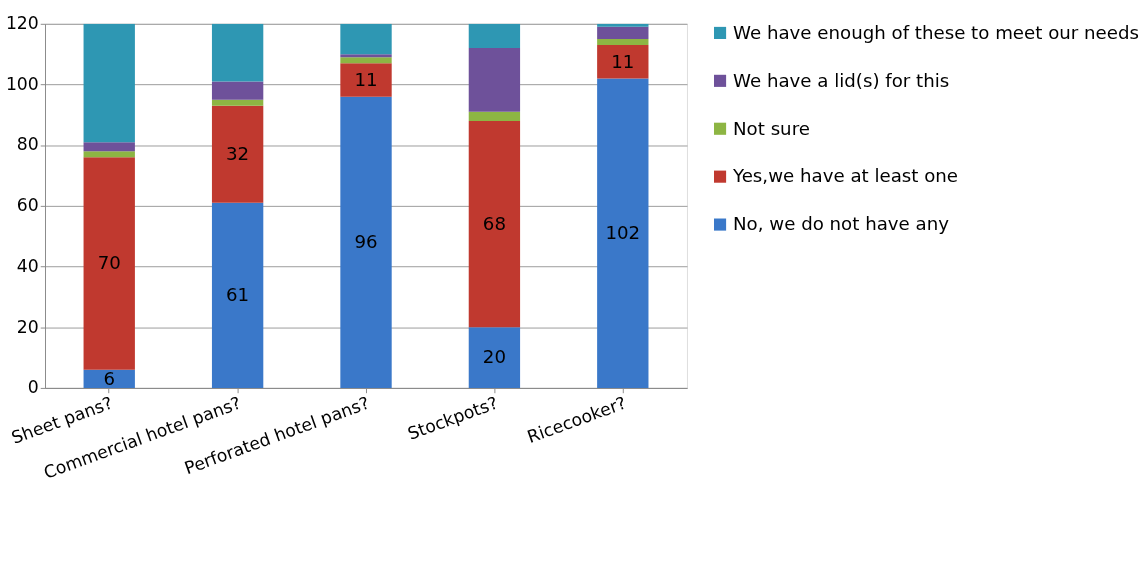  I want to click on y-tick-label: 40, so click(27, 265).